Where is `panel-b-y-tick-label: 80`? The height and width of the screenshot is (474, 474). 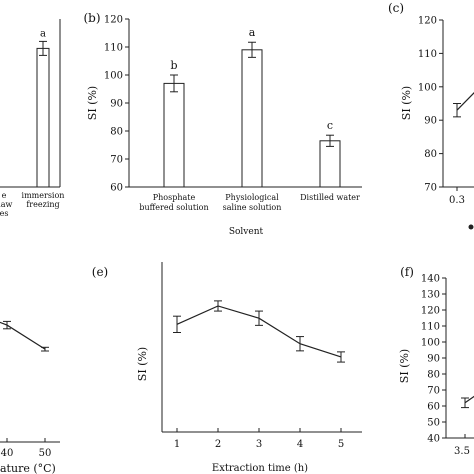 panel-b-y-tick-label: 80 is located at coordinates (116, 132).